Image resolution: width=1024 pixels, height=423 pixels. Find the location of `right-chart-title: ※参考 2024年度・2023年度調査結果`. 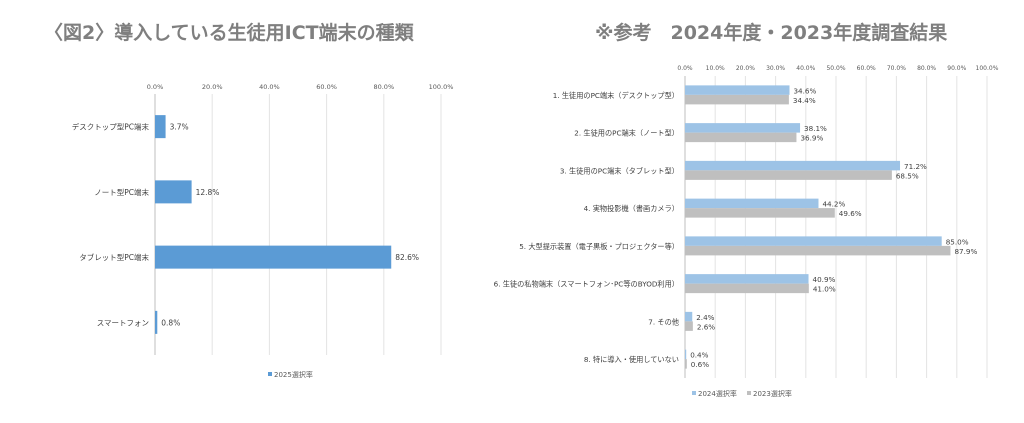

right-chart-title: ※参考 2024年度・2023年度調査結果 is located at coordinates (771, 33).